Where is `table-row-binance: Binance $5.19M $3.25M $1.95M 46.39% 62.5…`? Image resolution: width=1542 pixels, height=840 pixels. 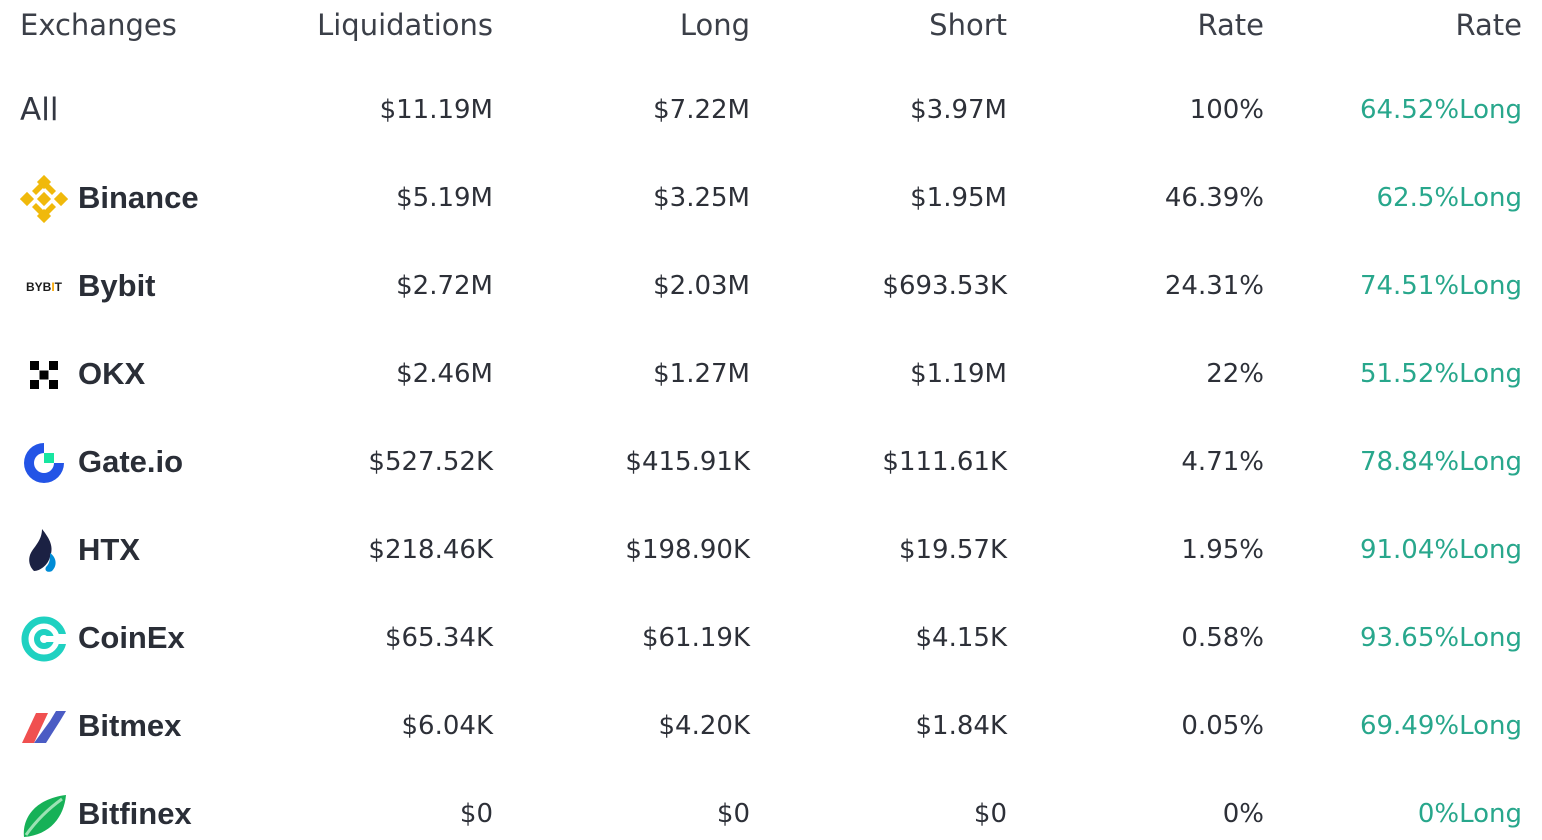
table-row-binance: Binance $5.19M $3.25M $1.95M 46.39% 62.5… is located at coordinates (771, 198).